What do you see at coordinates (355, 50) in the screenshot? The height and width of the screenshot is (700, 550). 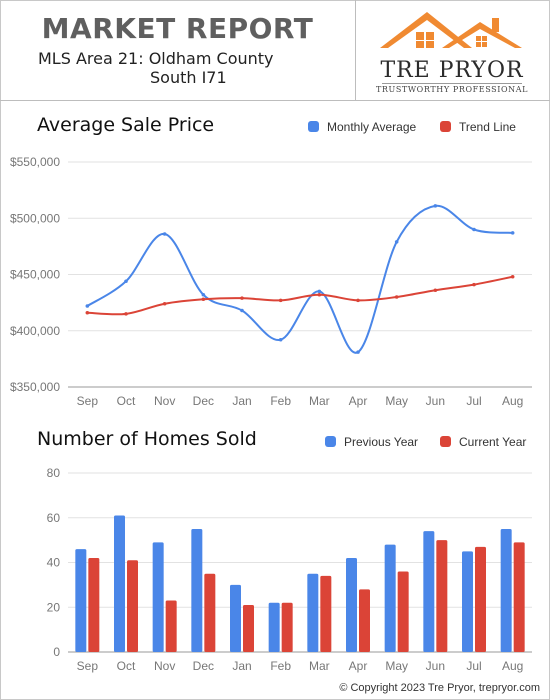 I see `header-divider` at bounding box center [355, 50].